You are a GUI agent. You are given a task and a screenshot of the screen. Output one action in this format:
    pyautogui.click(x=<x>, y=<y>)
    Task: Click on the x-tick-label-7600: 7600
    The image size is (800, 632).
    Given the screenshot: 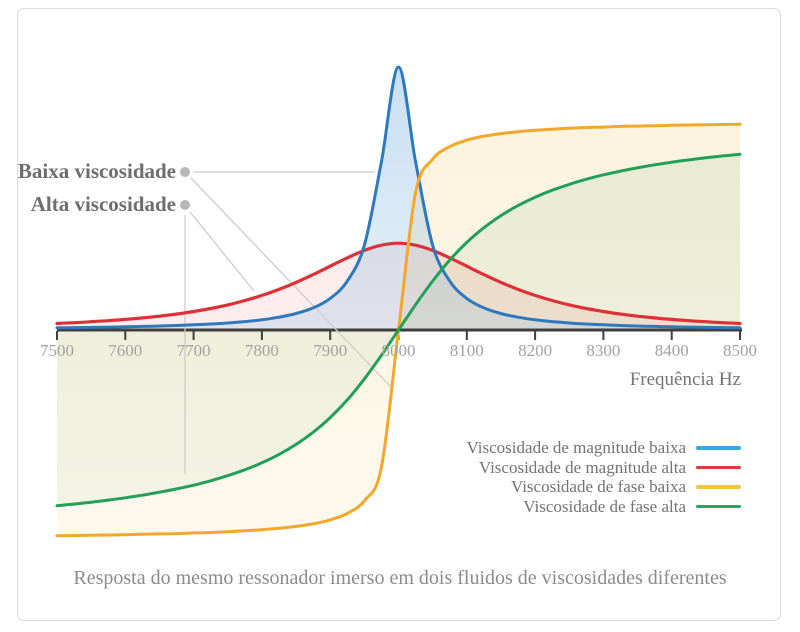 What is the action you would take?
    pyautogui.click(x=125, y=350)
    